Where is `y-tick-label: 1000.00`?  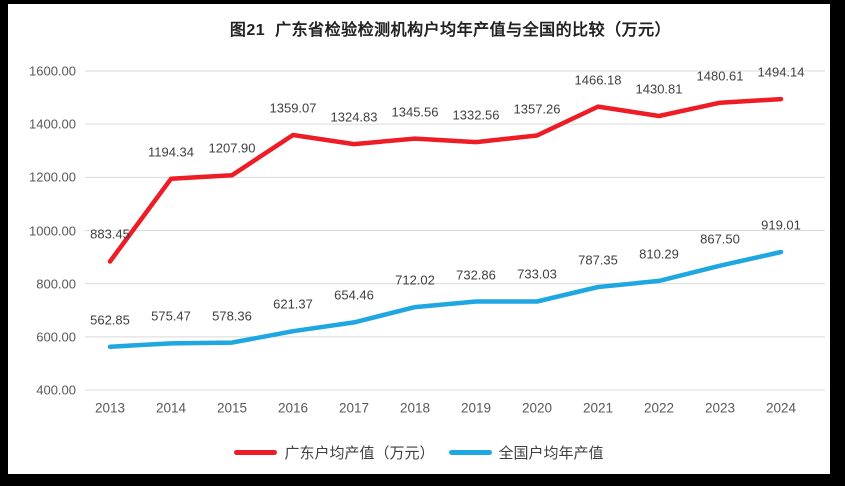
y-tick-label: 1000.00 is located at coordinates (52, 230).